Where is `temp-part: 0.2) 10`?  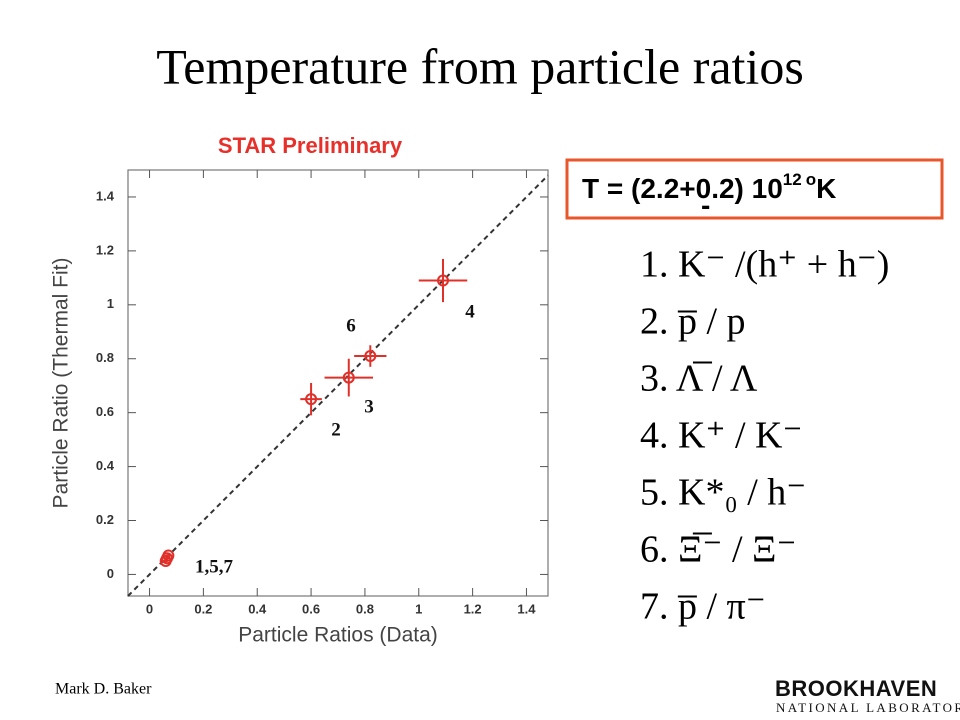 temp-part: 0.2) 10 is located at coordinates (739, 188).